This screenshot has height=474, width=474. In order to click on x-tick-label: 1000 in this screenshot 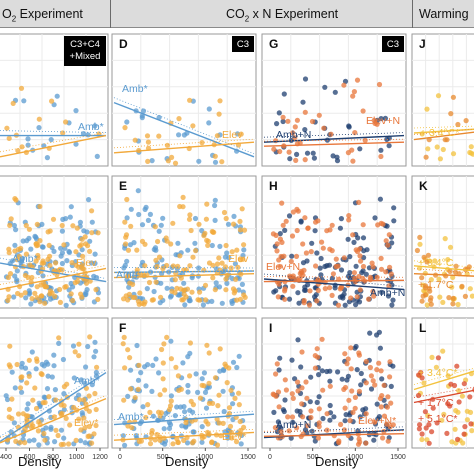, I will do `click(77, 457)`.